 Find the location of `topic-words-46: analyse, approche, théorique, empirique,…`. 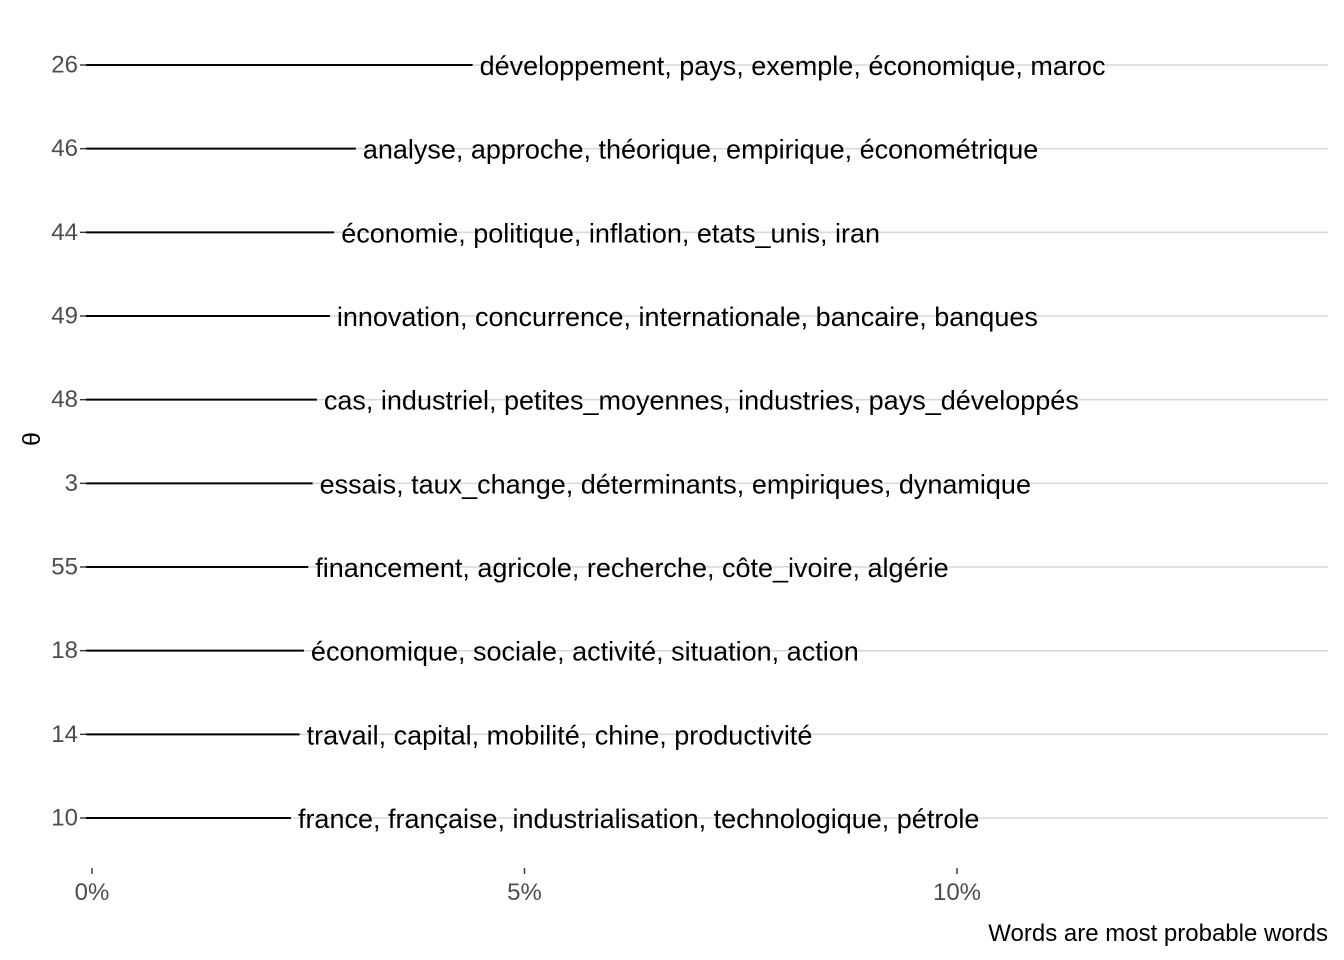

topic-words-46: analyse, approche, théorique, empirique,… is located at coordinates (700, 150).